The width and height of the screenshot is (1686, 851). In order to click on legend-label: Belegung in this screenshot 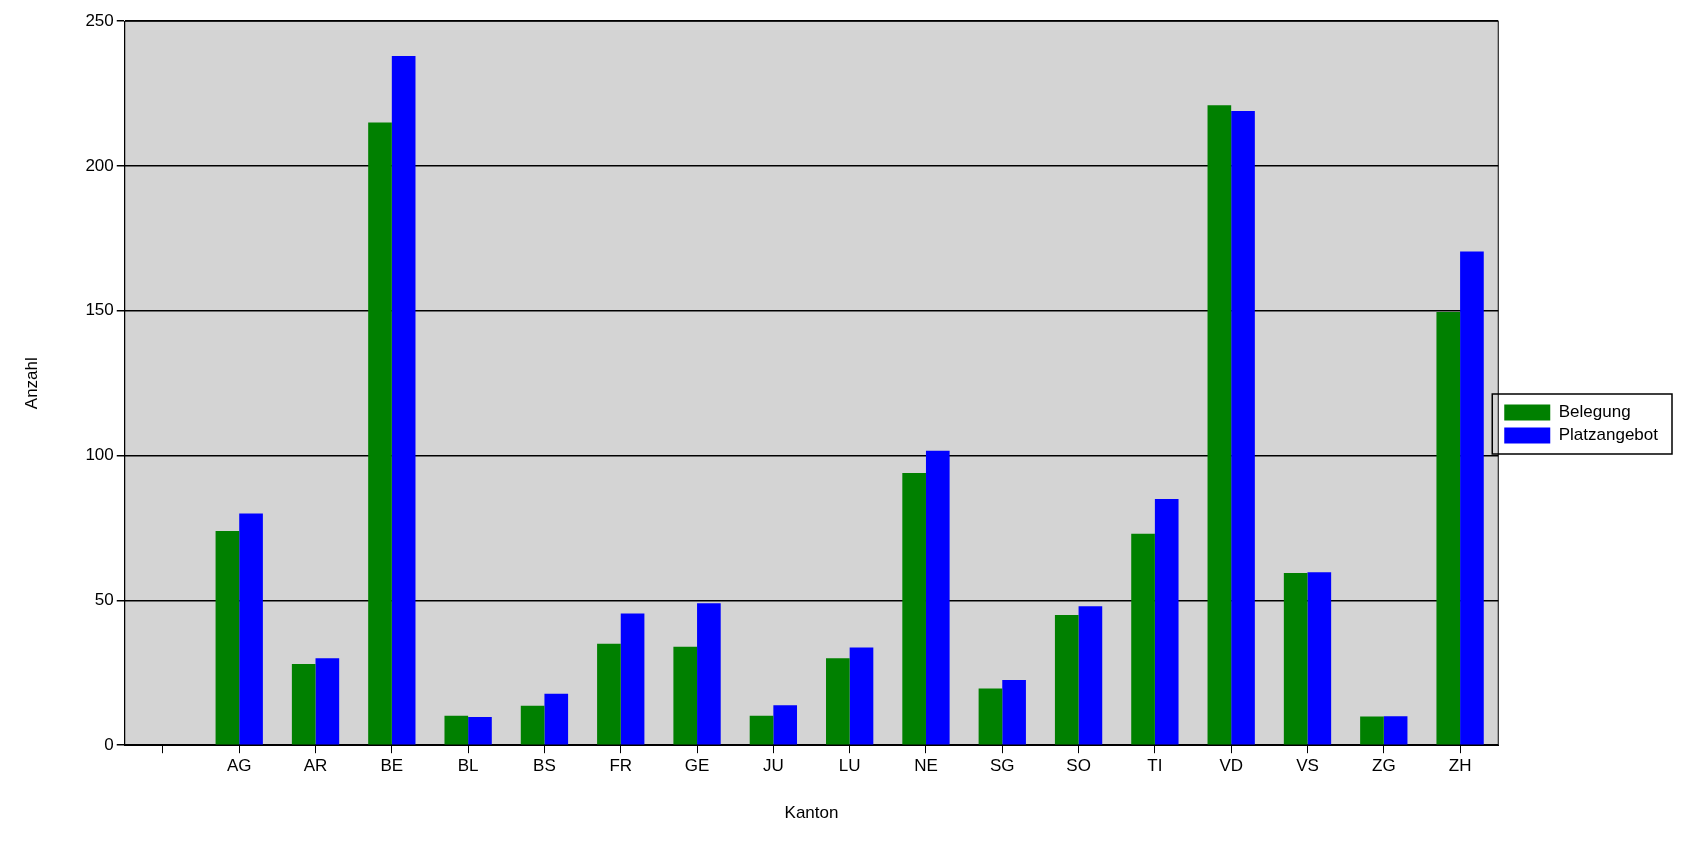, I will do `click(1594, 412)`.